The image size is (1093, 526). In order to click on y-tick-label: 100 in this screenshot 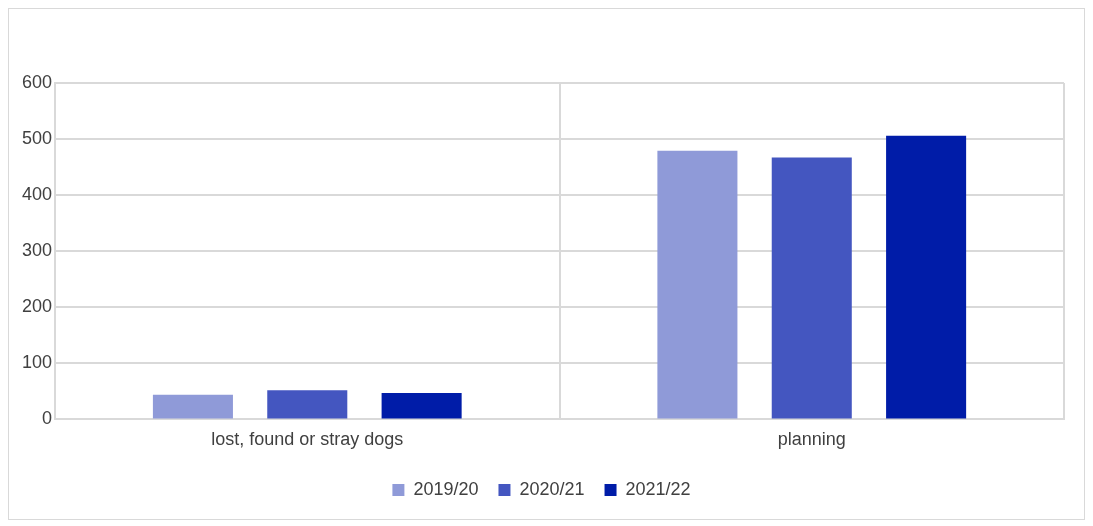, I will do `click(37, 362)`.